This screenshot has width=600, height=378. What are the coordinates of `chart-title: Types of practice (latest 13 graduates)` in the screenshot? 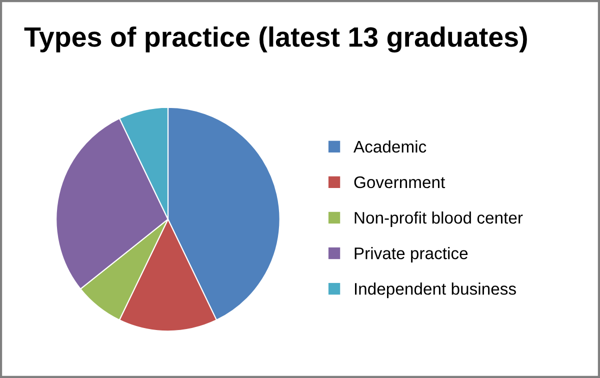 It's located at (275, 39).